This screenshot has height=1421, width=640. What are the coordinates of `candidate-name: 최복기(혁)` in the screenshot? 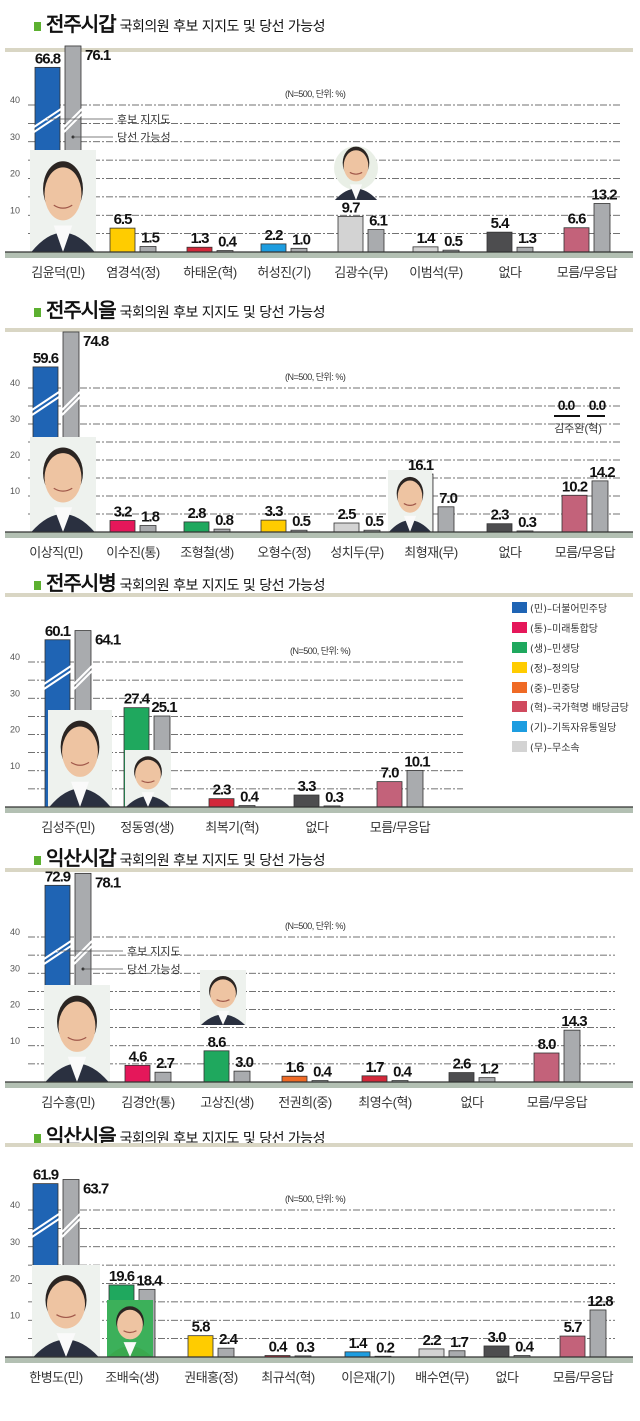 It's located at (232, 827).